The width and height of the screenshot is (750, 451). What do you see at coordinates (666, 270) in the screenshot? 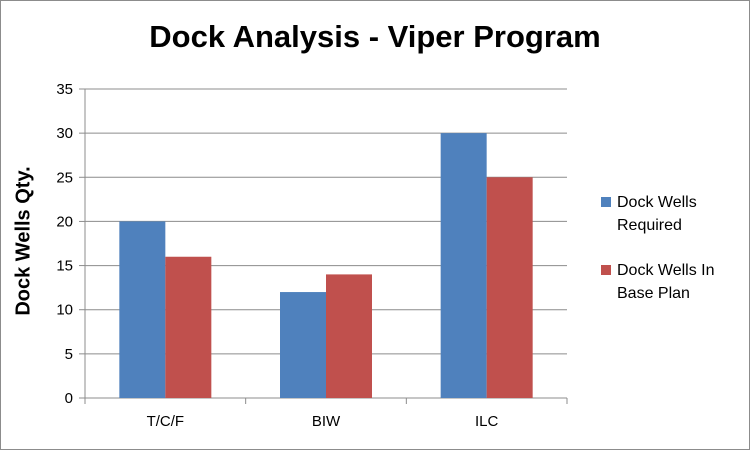
I see `legend-label-line: Dock Wells In` at bounding box center [666, 270].